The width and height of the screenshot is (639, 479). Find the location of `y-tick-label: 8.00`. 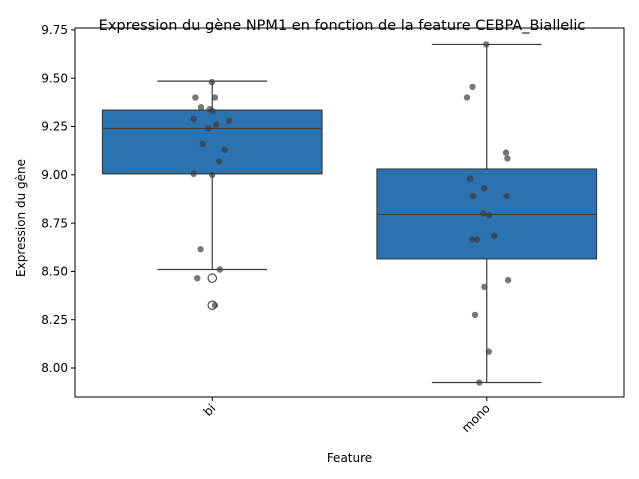

y-tick-label: 8.00 is located at coordinates (54, 368).